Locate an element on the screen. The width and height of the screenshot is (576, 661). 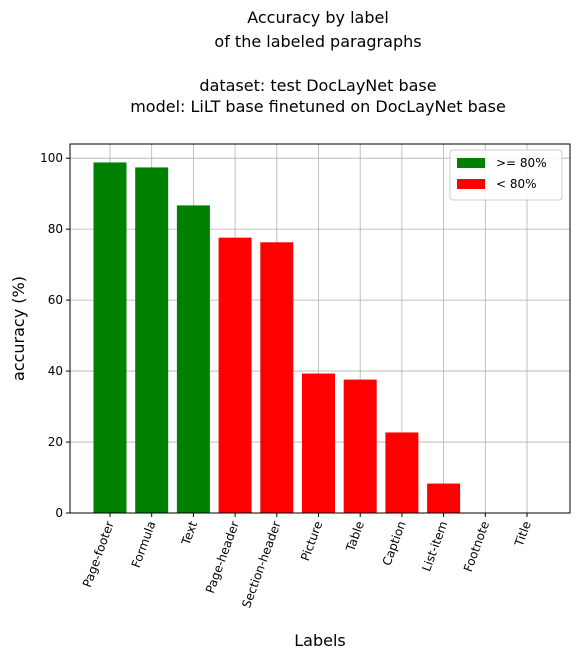
bar-section-header is located at coordinates (277, 377).